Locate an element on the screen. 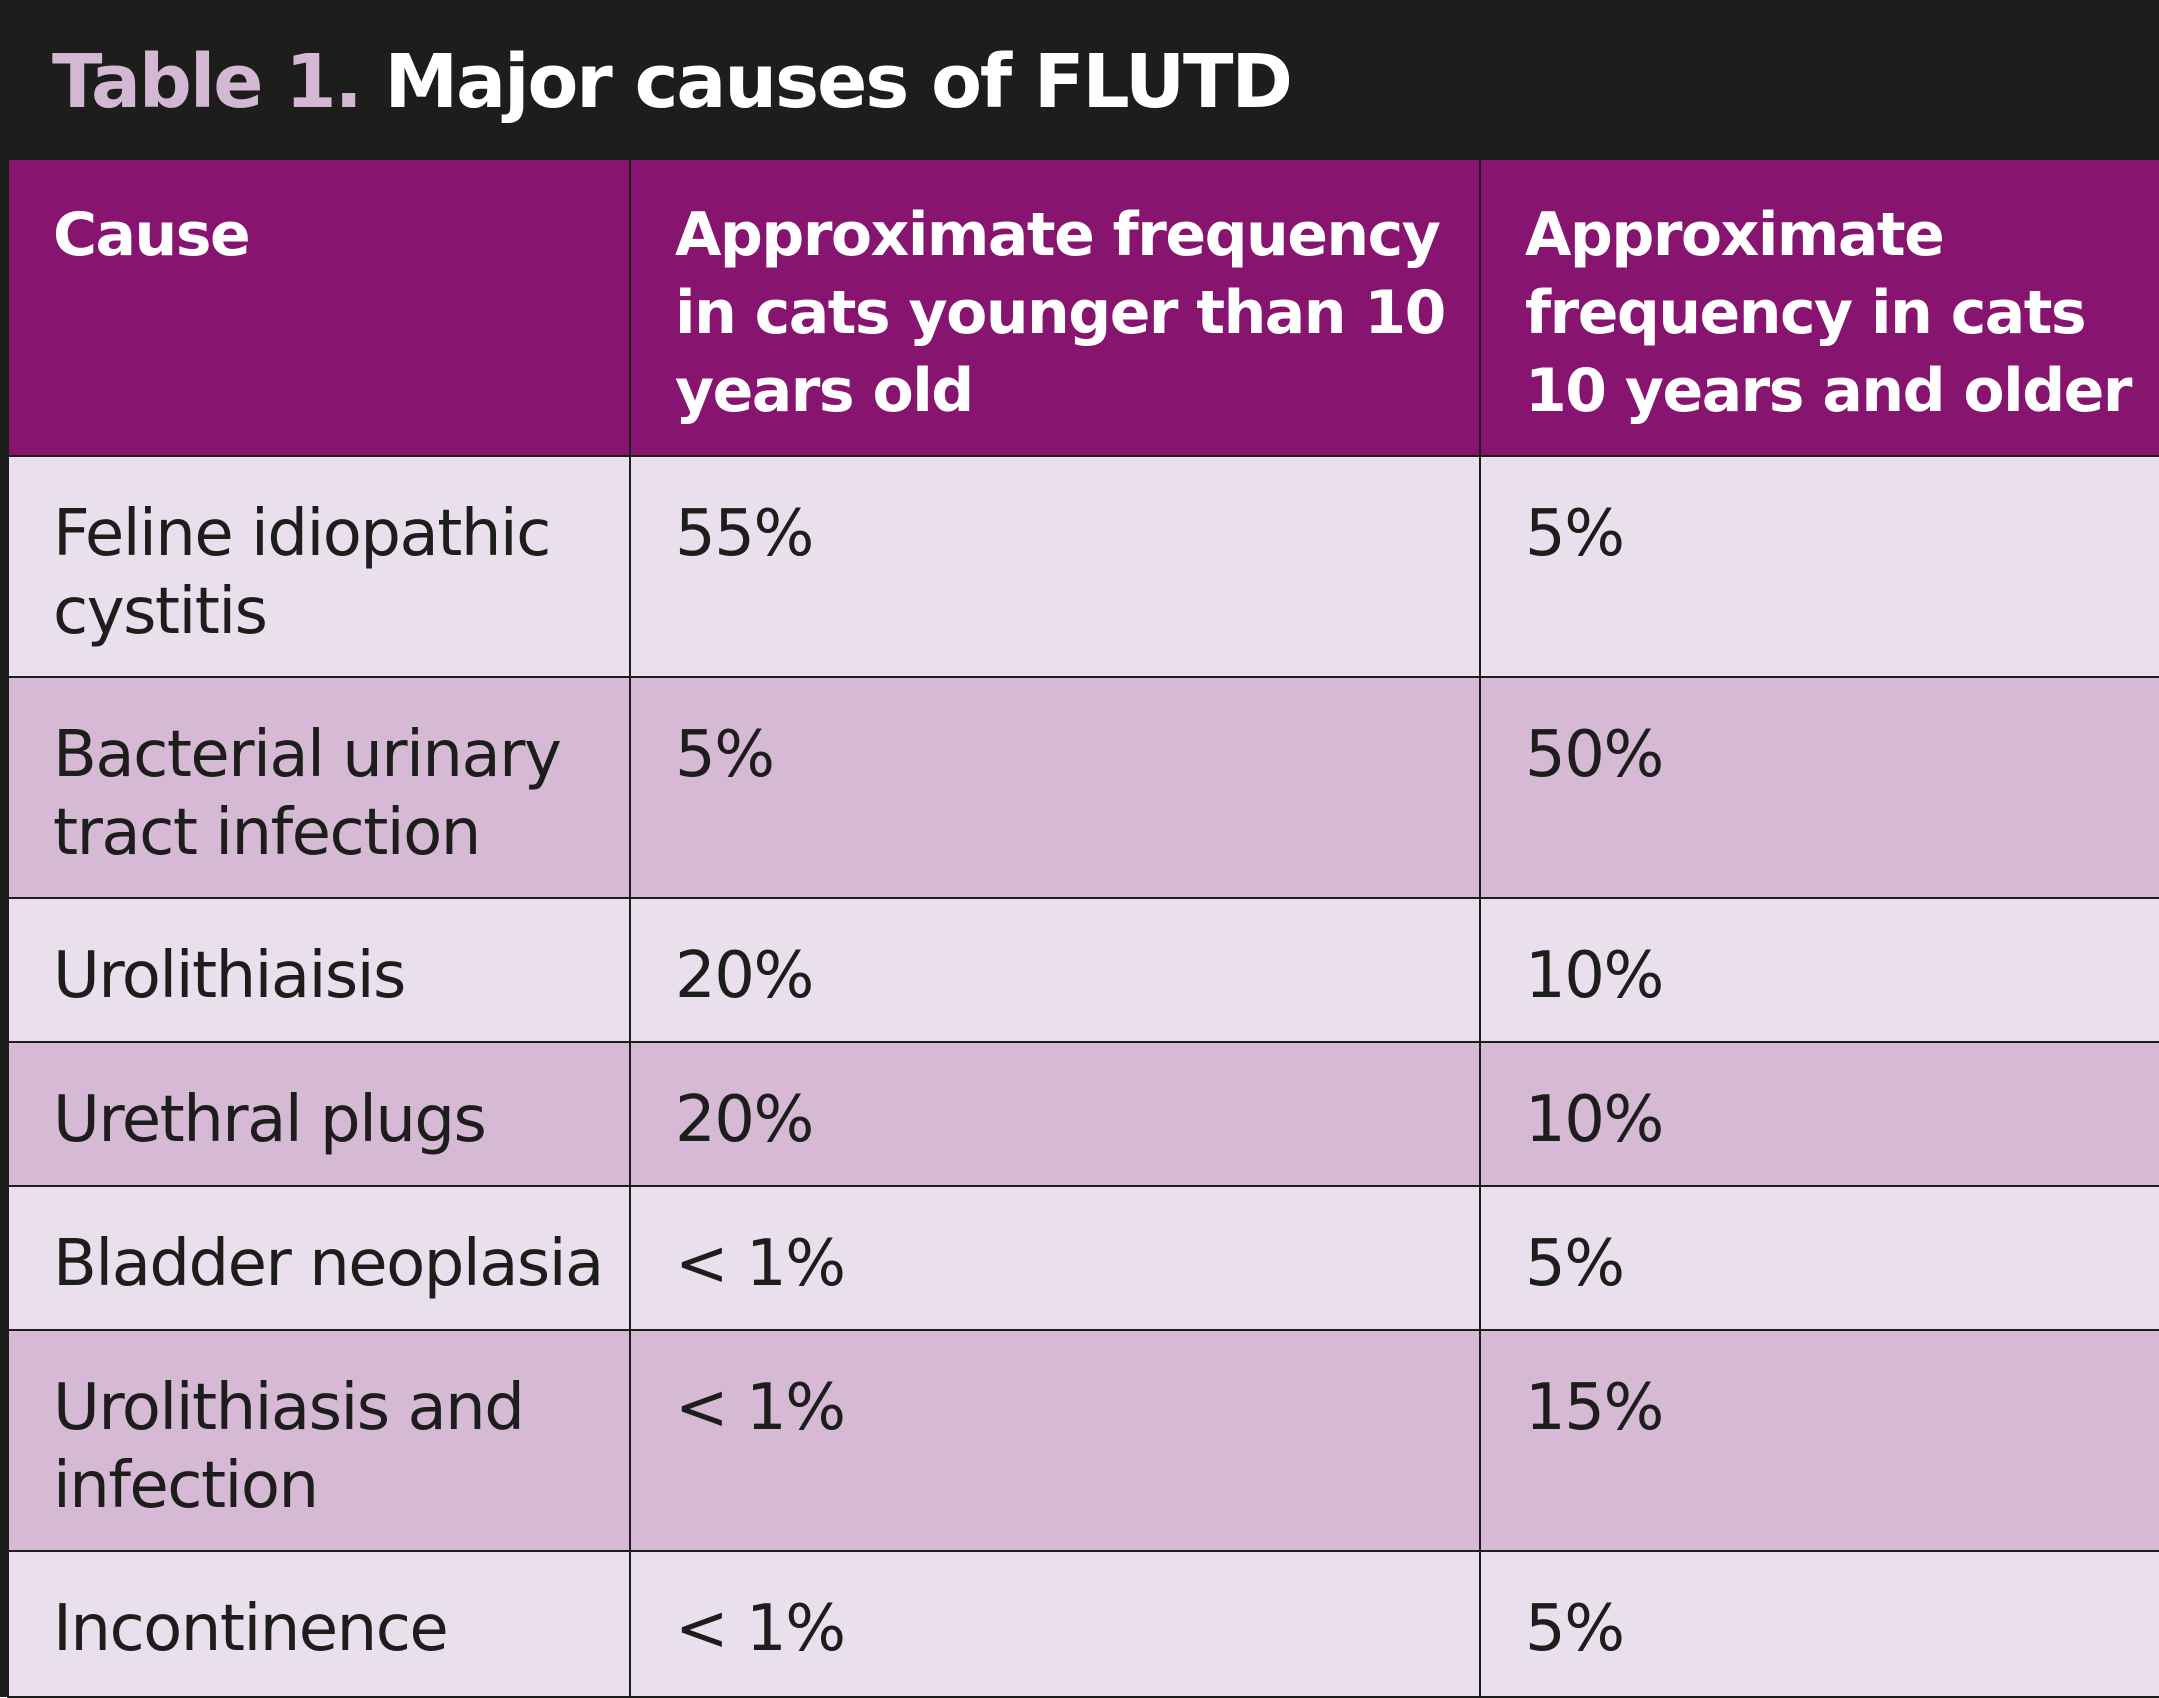 The image size is (2159, 1698). table-row: Bladder neoplasia < 1% 5% is located at coordinates (1083, 1258).